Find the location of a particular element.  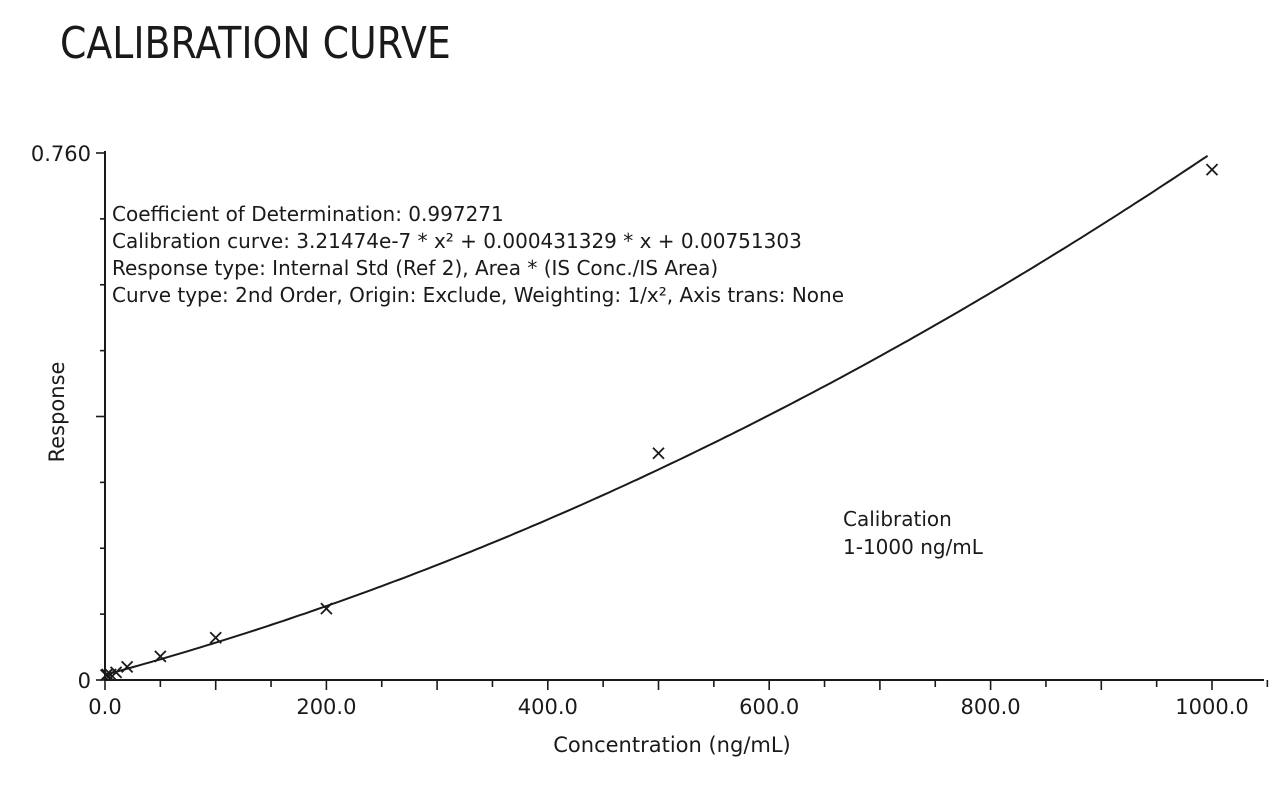

calibration-label-line: Calibration is located at coordinates (897, 519).